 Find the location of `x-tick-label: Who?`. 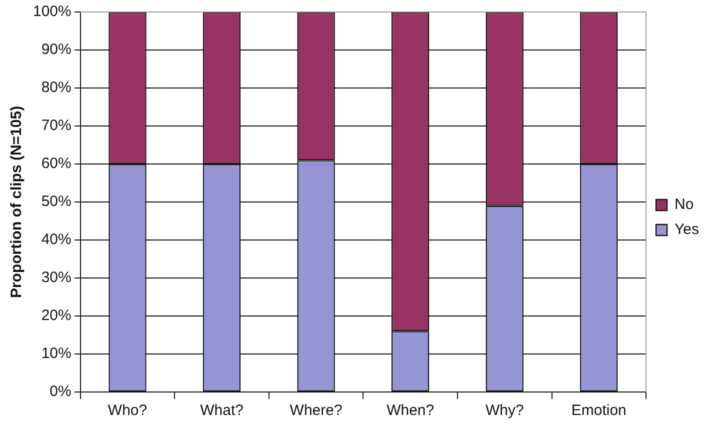

x-tick-label: Who? is located at coordinates (128, 411).